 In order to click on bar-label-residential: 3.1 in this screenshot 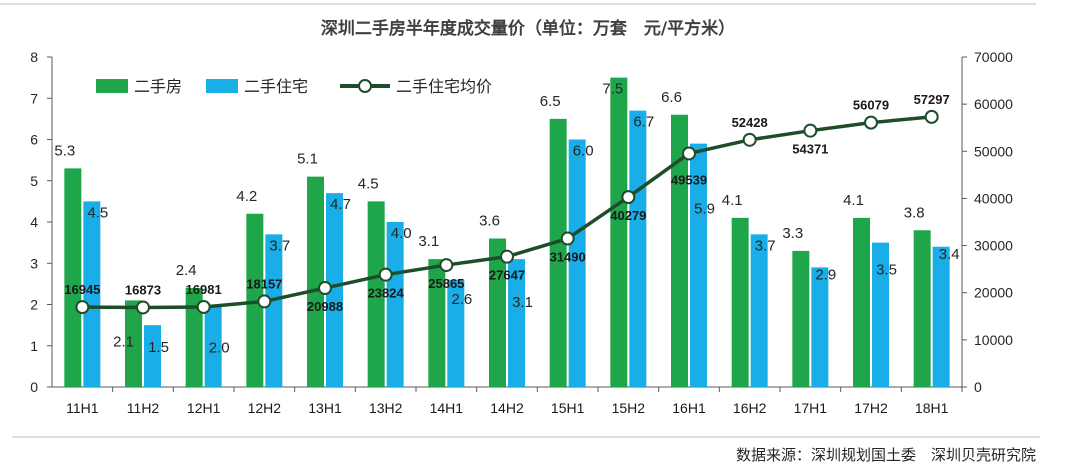, I will do `click(522, 302)`.